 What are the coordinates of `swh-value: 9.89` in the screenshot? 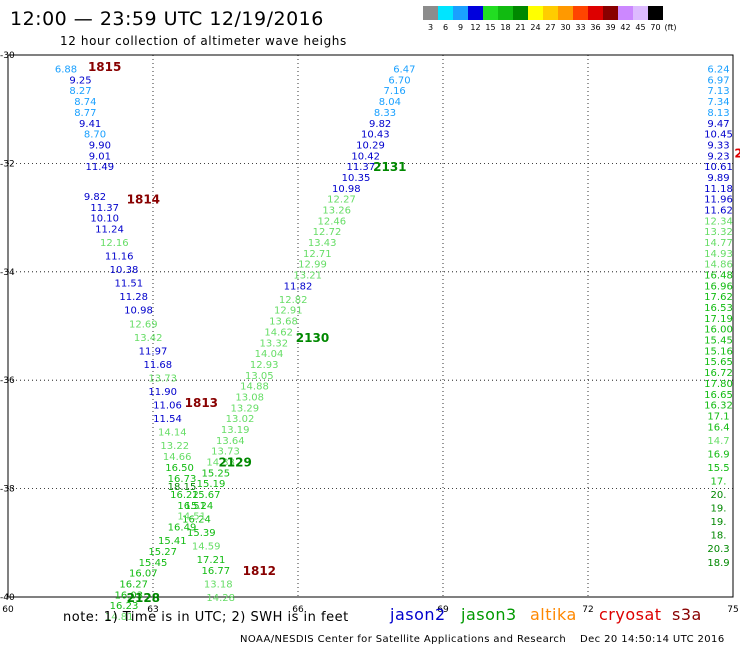 It's located at (718, 178).